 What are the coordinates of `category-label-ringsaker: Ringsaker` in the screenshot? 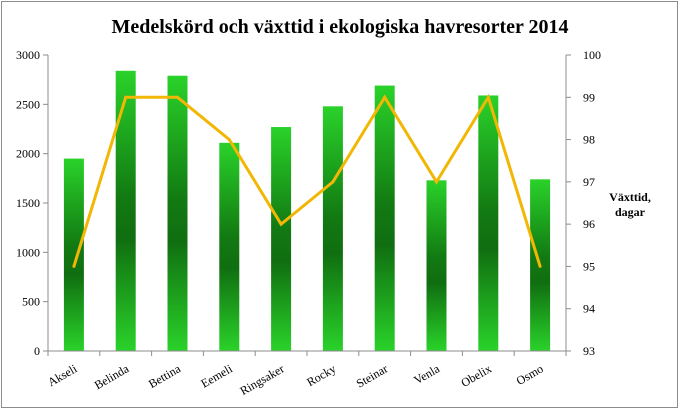 It's located at (261, 379).